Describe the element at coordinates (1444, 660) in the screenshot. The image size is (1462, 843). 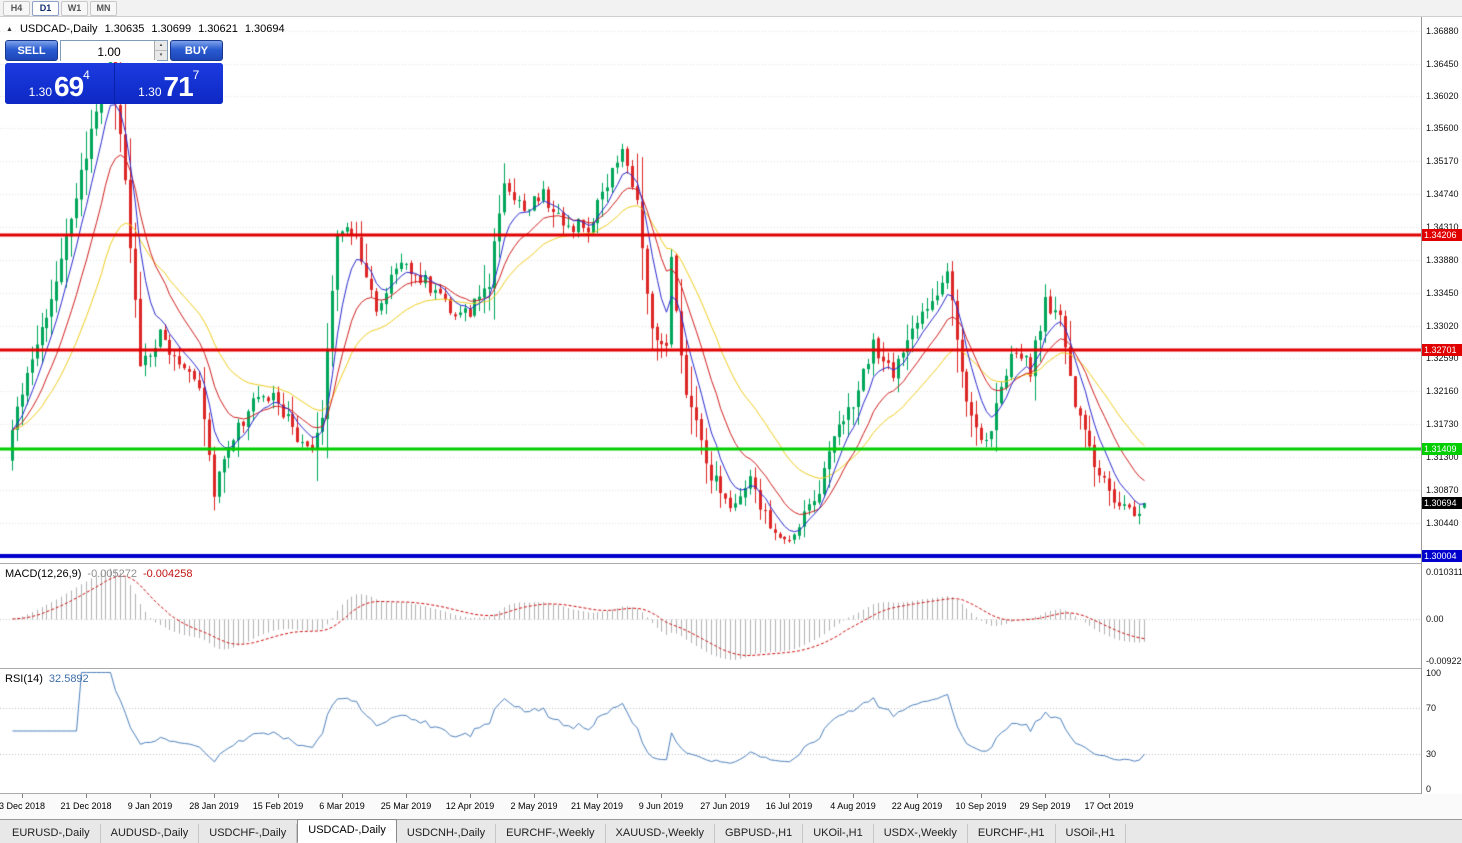
I see `macd-axis-tick: -0.0092203` at that location.